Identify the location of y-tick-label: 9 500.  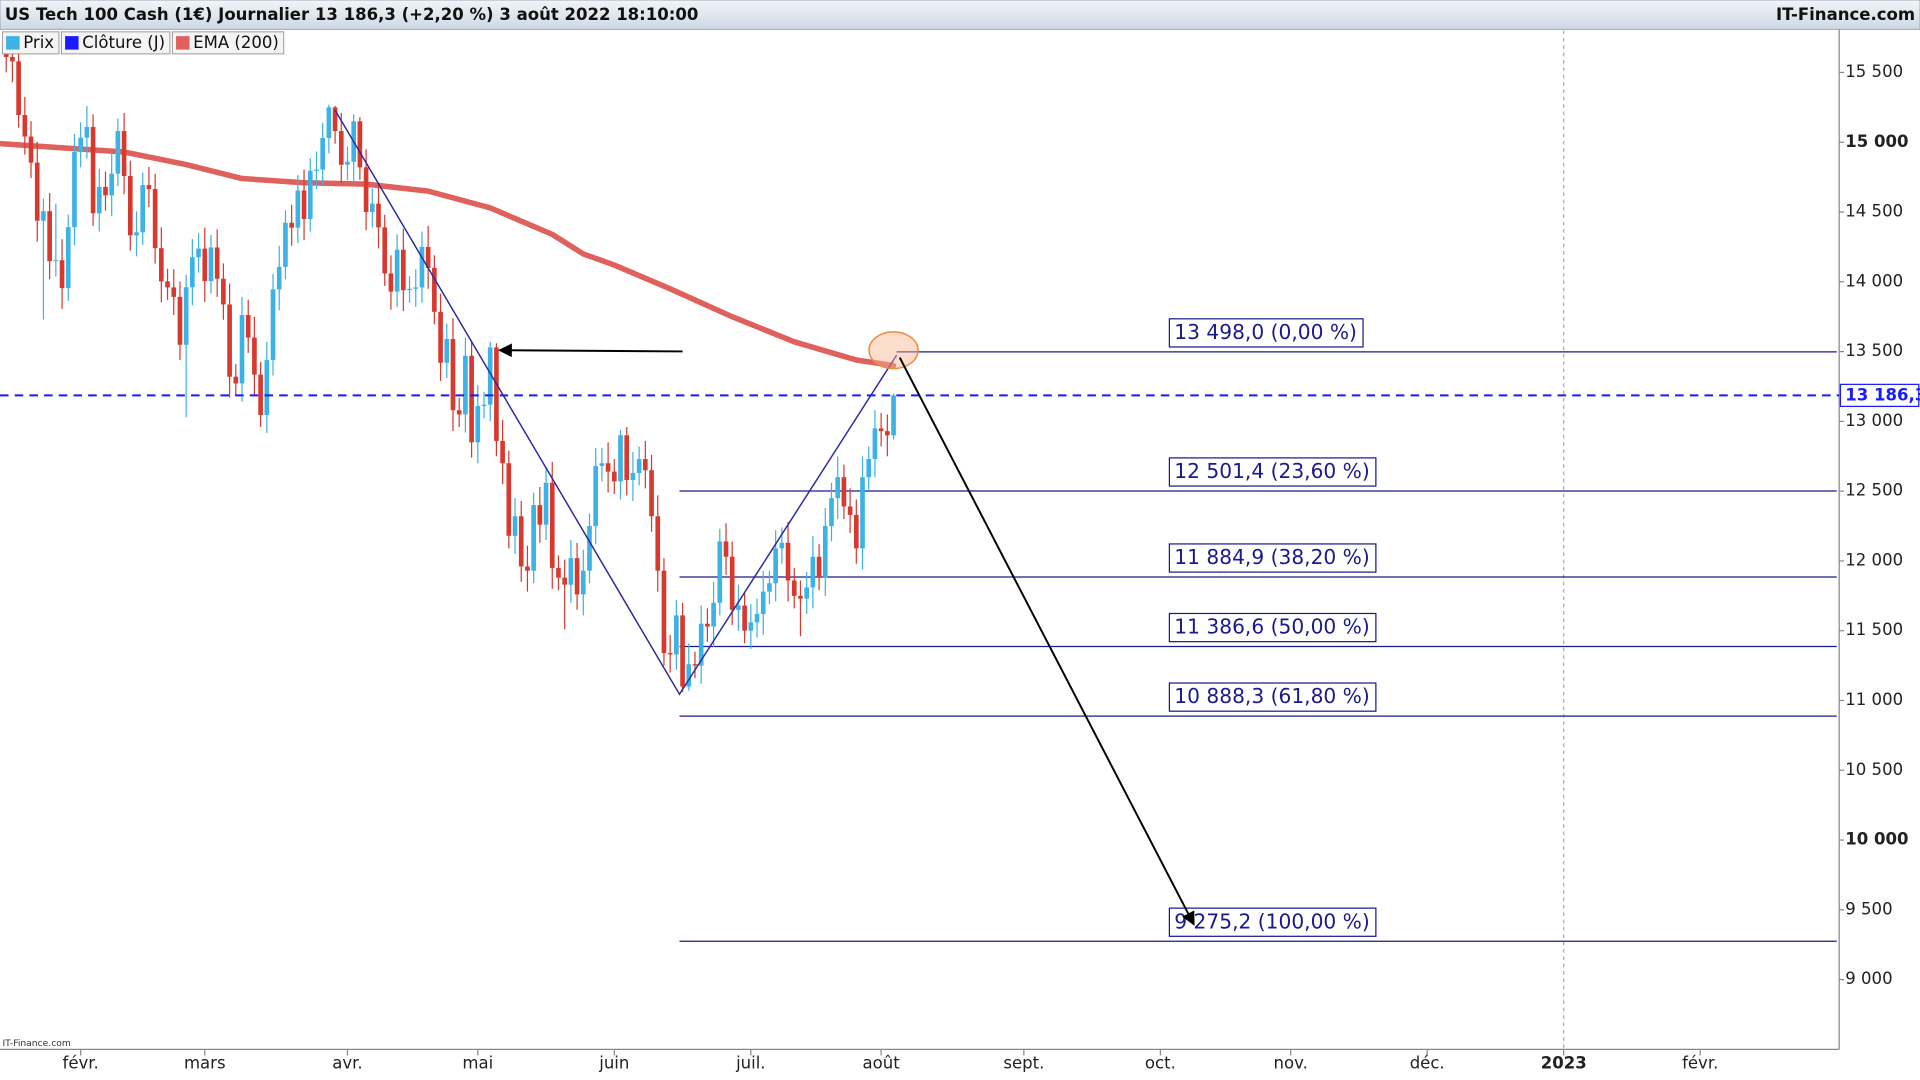
(1868, 908).